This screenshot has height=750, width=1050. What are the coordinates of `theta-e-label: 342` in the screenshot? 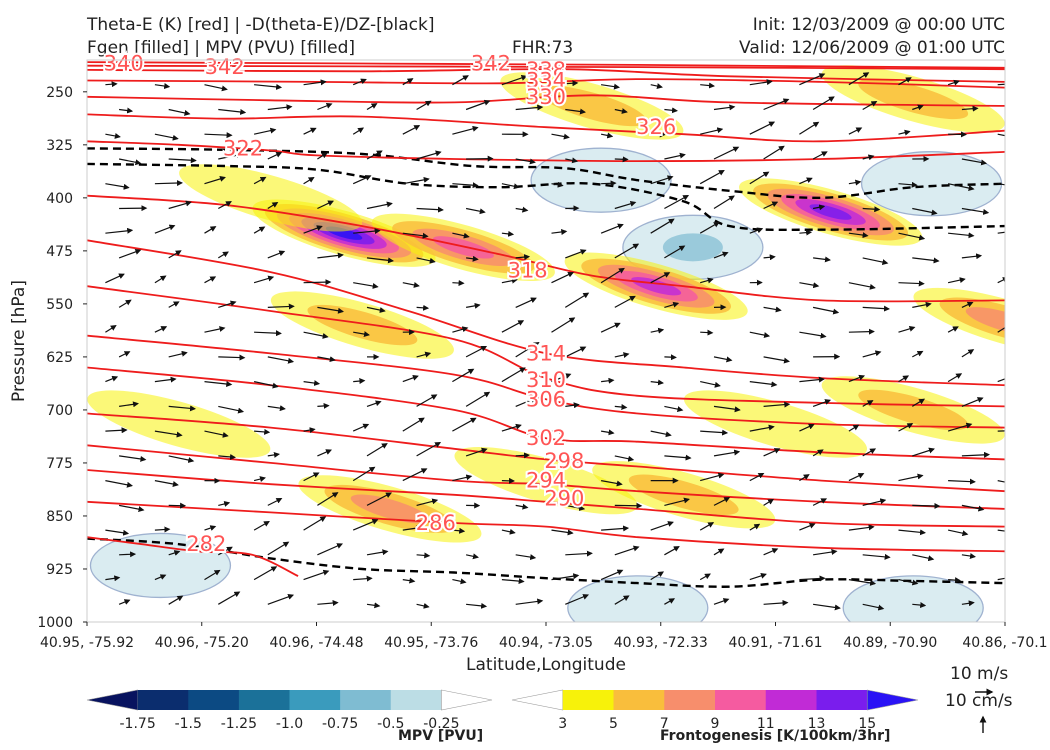 It's located at (491, 64).